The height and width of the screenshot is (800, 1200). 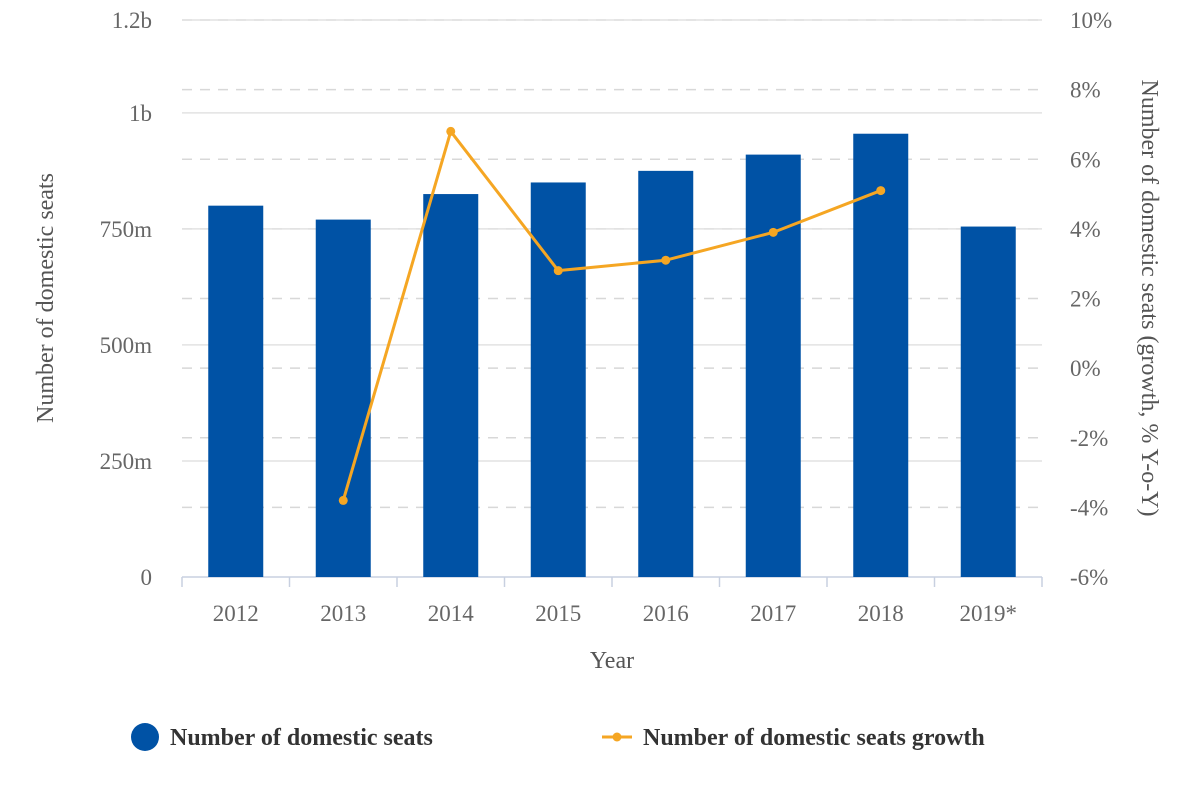 What do you see at coordinates (666, 260) in the screenshot?
I see `growth-point-2016` at bounding box center [666, 260].